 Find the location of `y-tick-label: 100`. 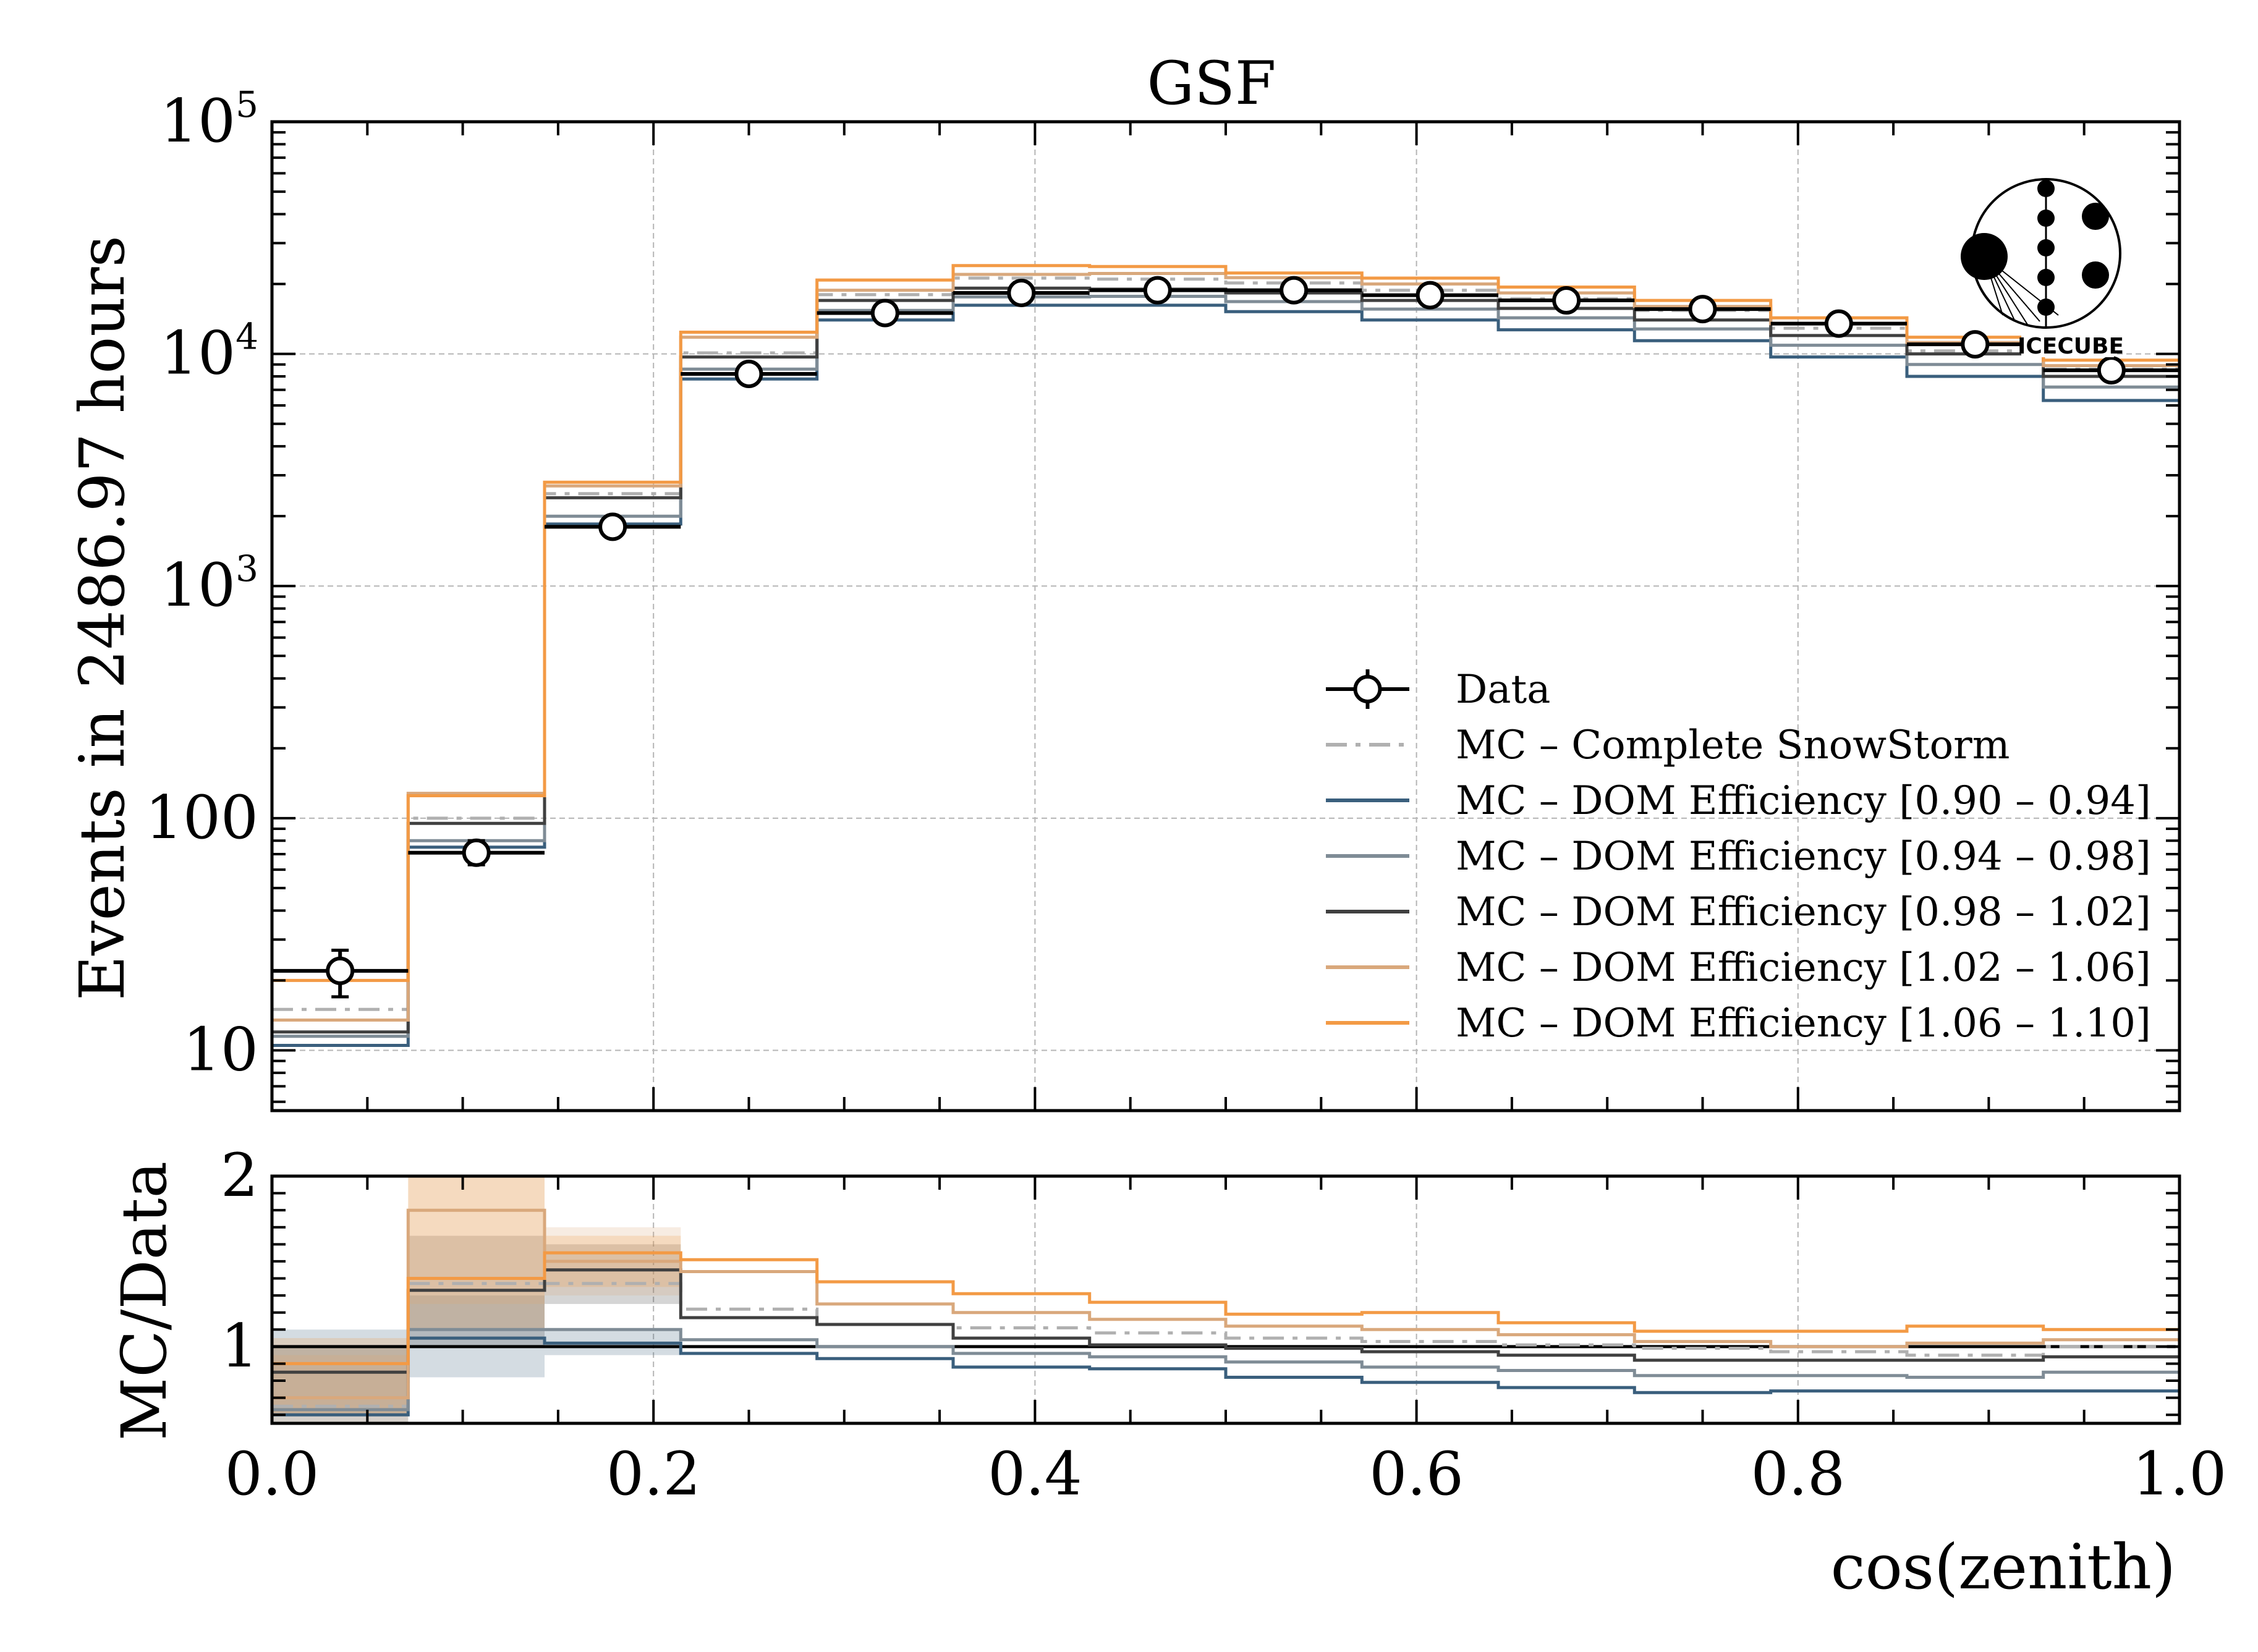

y-tick-label: 100 is located at coordinates (201, 817).